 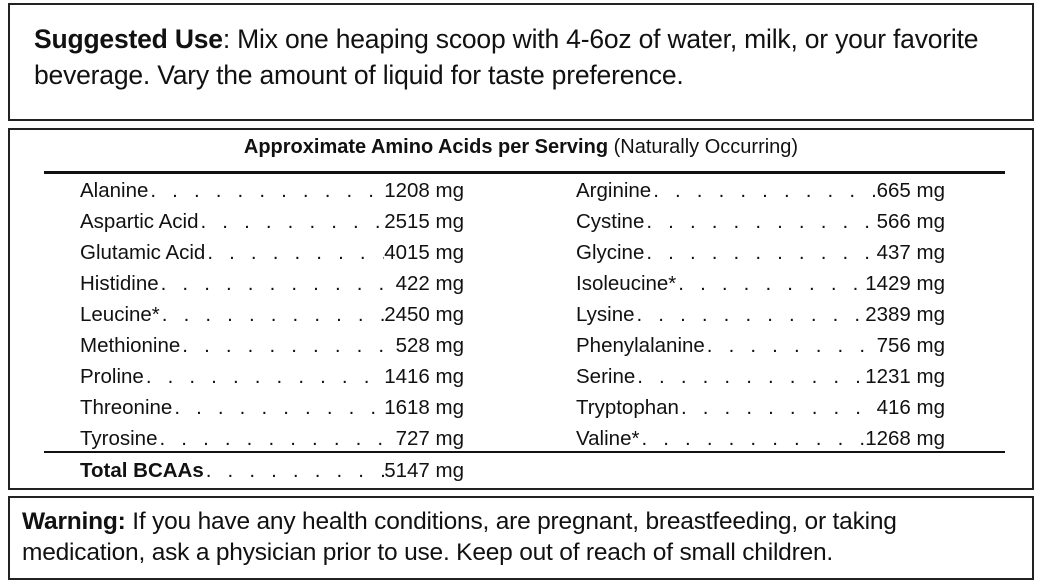 What do you see at coordinates (119, 438) in the screenshot?
I see `amino-acid-name: Tyrosine` at bounding box center [119, 438].